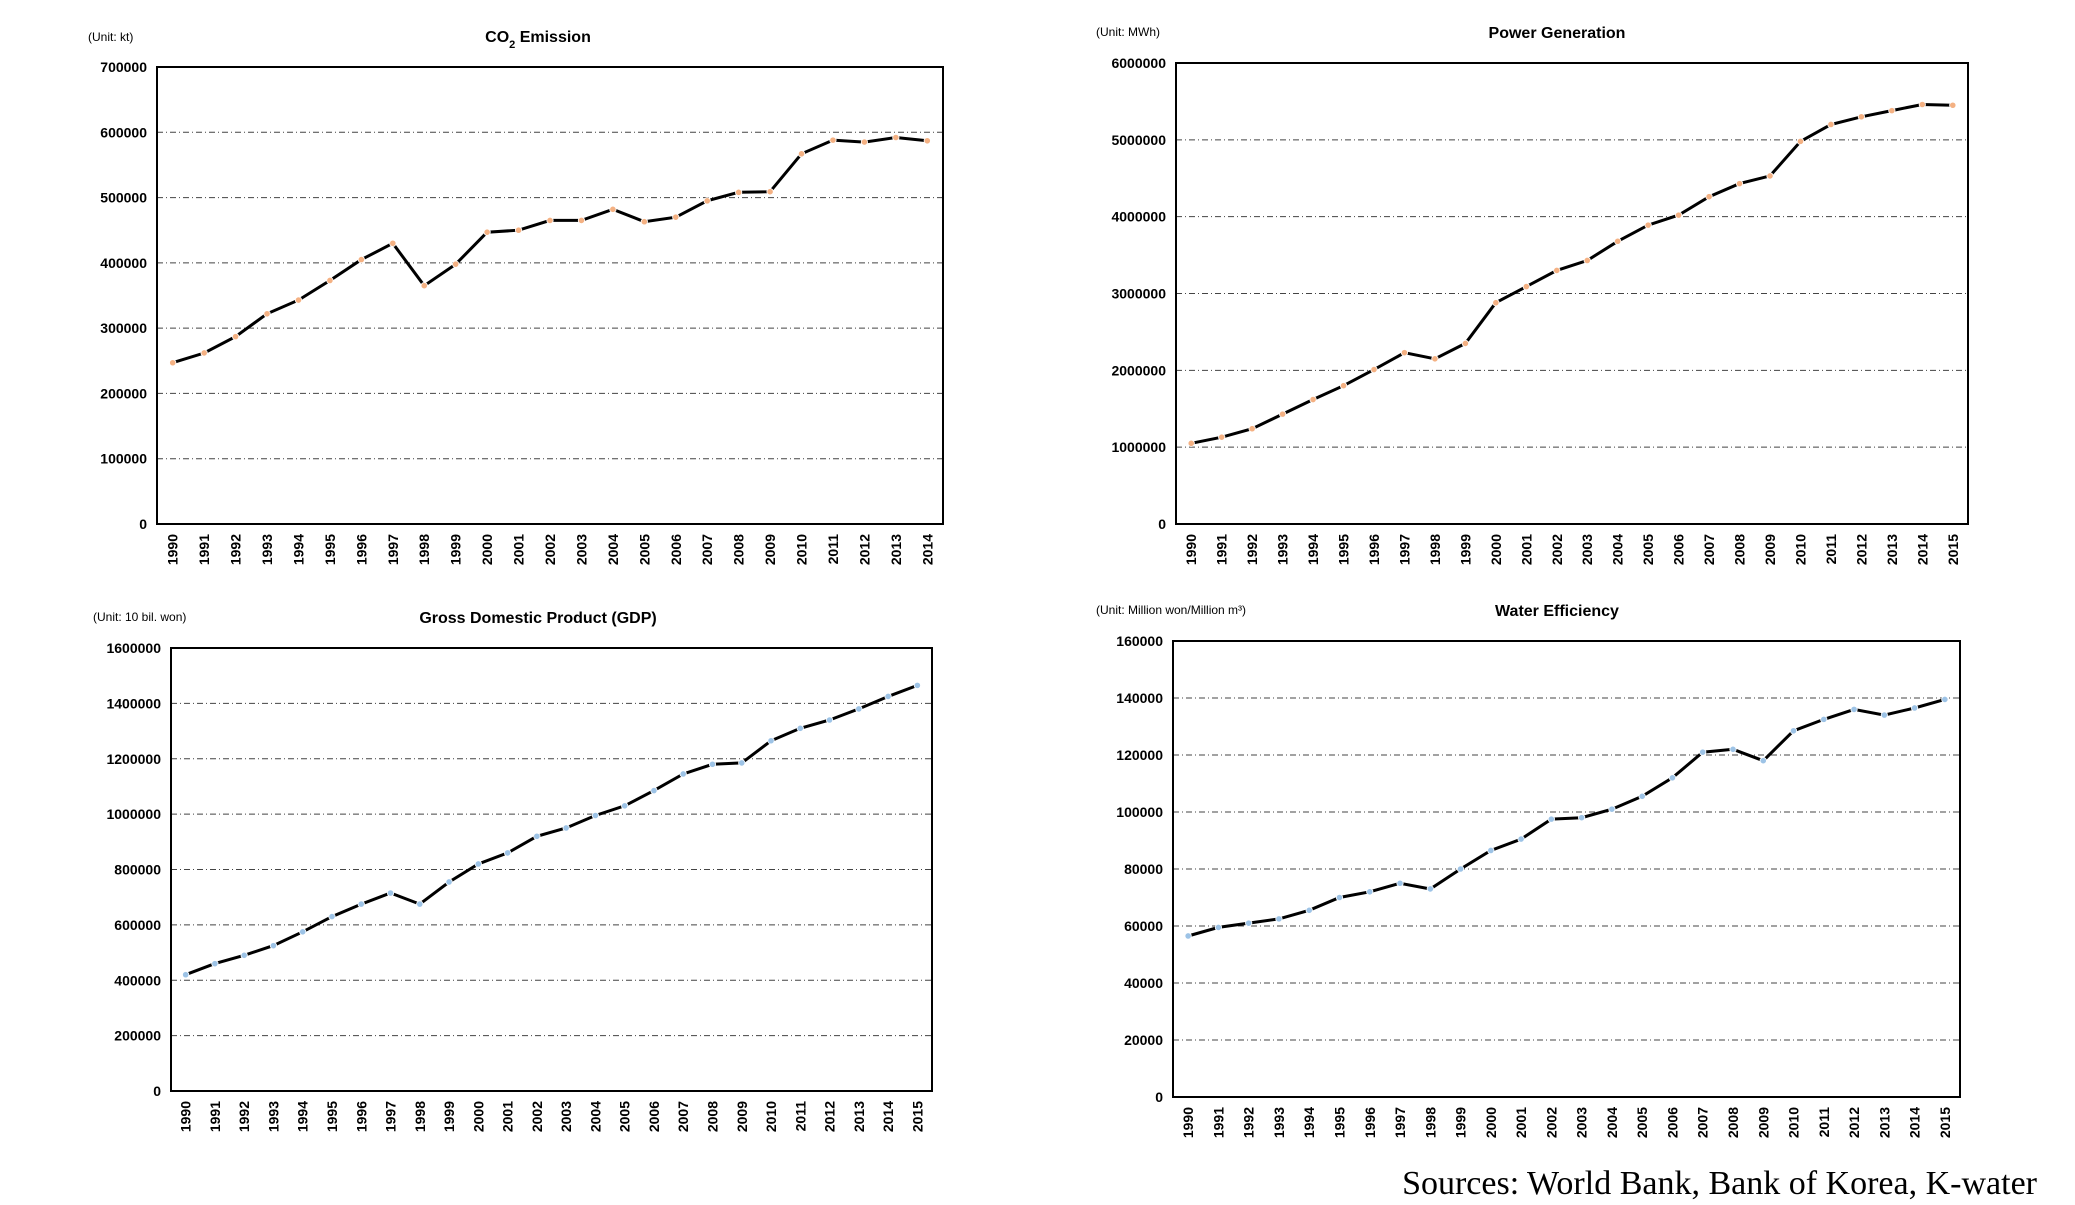  Describe the element at coordinates (303, 1116) in the screenshot. I see `x-tick-label: 1994` at that location.